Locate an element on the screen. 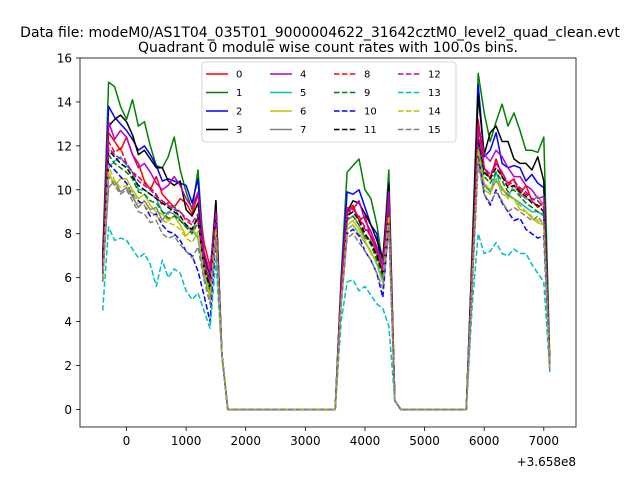 This screenshot has height=480, width=640. x-tick-label: 4000 is located at coordinates (365, 441).